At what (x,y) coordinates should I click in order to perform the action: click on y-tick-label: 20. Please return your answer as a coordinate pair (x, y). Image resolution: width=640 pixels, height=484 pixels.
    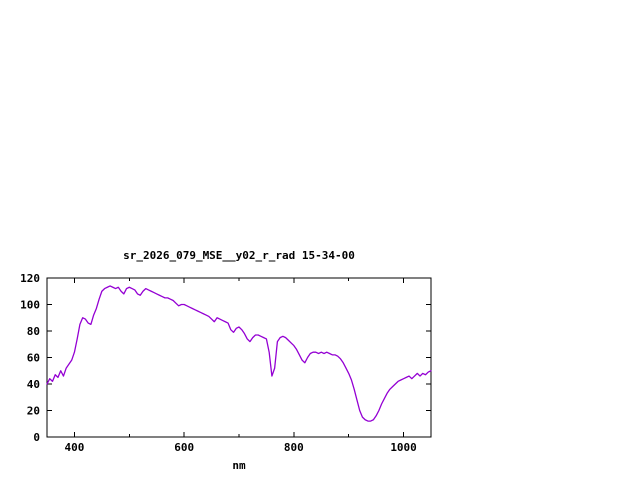
    Looking at the image, I should click on (33, 411).